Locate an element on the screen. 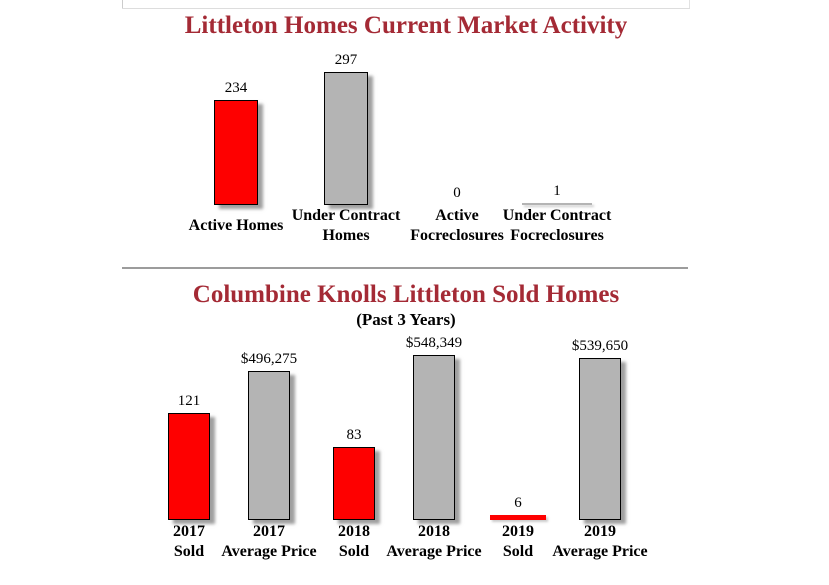 This screenshot has height=585, width=829. frame-corner-right is located at coordinates (689, 4).